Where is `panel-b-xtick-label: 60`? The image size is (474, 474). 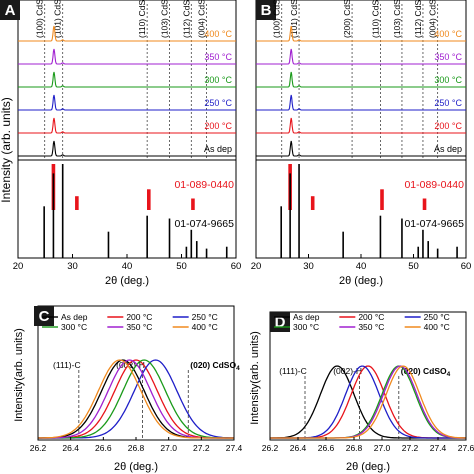
panel-b-xtick-label: 60 is located at coordinates (466, 266).